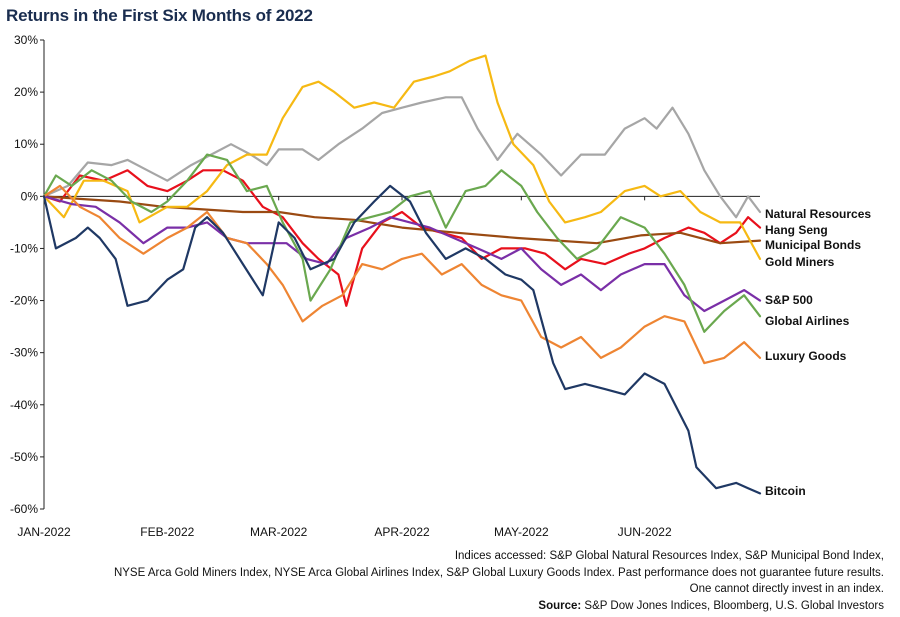 Image resolution: width=900 pixels, height=617 pixels. What do you see at coordinates (806, 356) in the screenshot?
I see `series-label-luxury-goods: Luxury Goods` at bounding box center [806, 356].